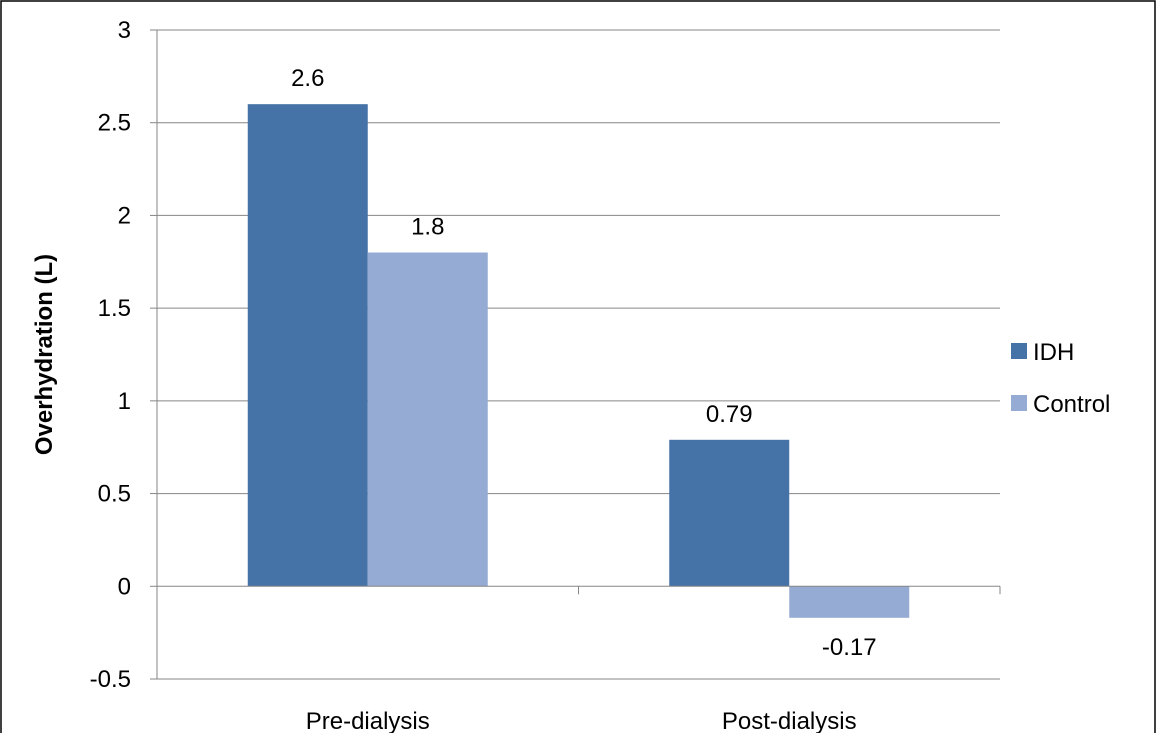 This screenshot has width=1156, height=733. Describe the element at coordinates (1071, 404) in the screenshot. I see `legend-label: Control` at that location.